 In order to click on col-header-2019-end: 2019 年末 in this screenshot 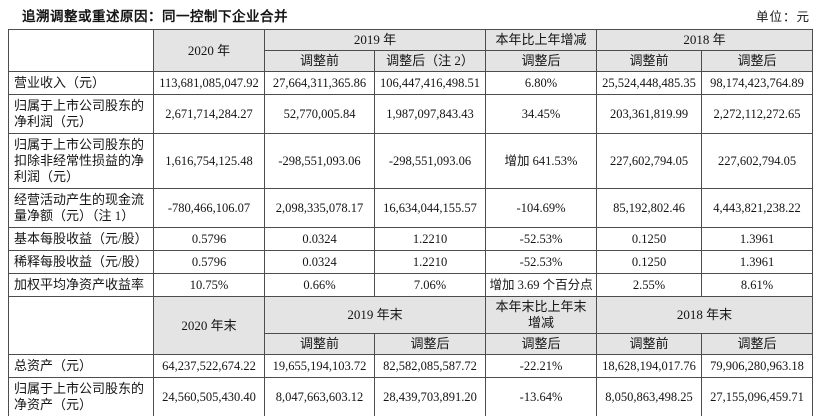, I will do `click(375, 315)`.